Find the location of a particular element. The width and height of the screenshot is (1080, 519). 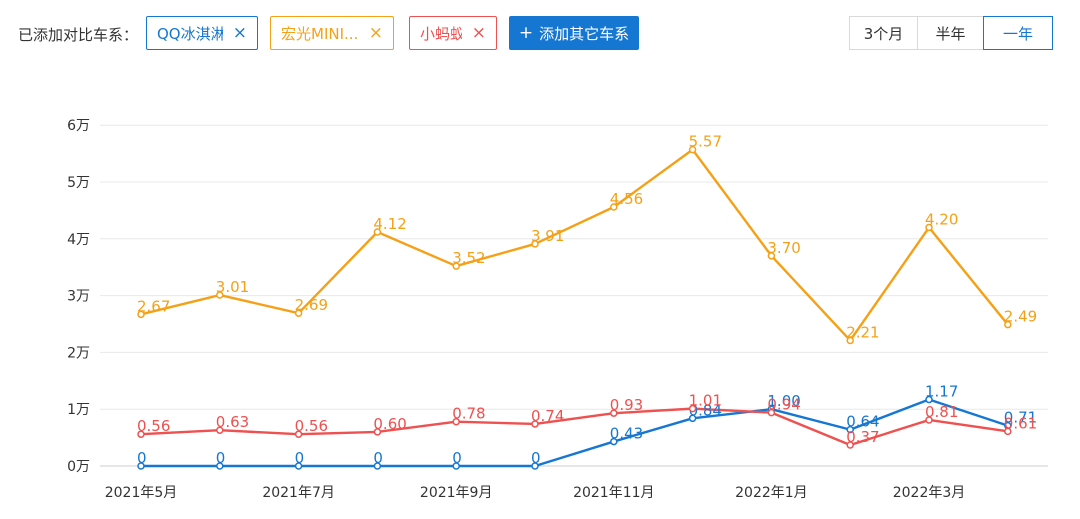

data-label: 4.20 is located at coordinates (941, 219).